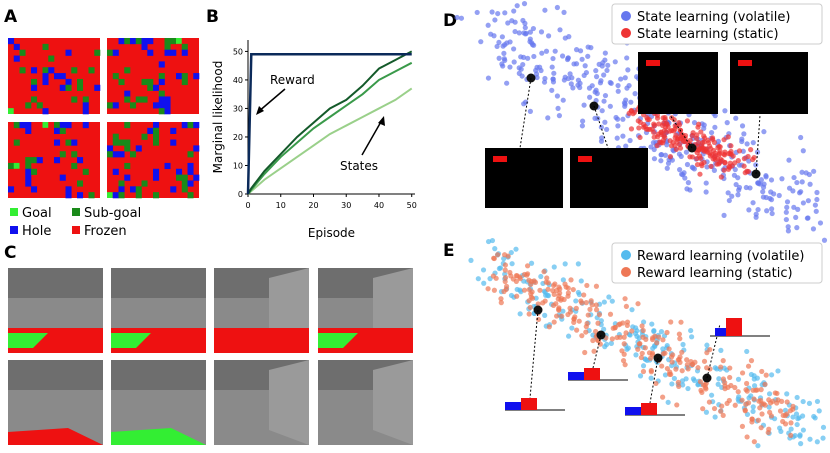 Image resolution: width=830 pixels, height=453 pixels. What do you see at coordinates (393, 402) in the screenshot?
I see `wall` at bounding box center [393, 402].